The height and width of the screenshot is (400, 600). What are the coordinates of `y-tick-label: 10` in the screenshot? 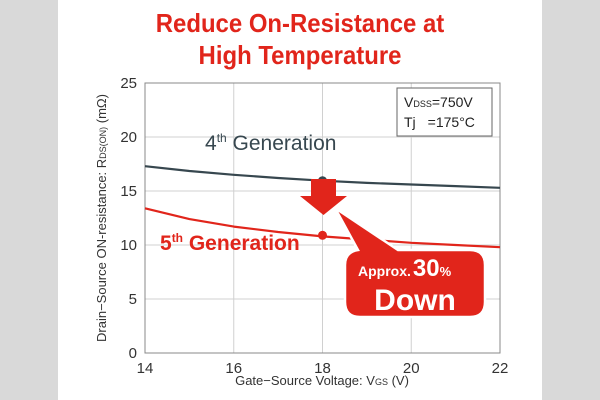 It's located at (128, 245).